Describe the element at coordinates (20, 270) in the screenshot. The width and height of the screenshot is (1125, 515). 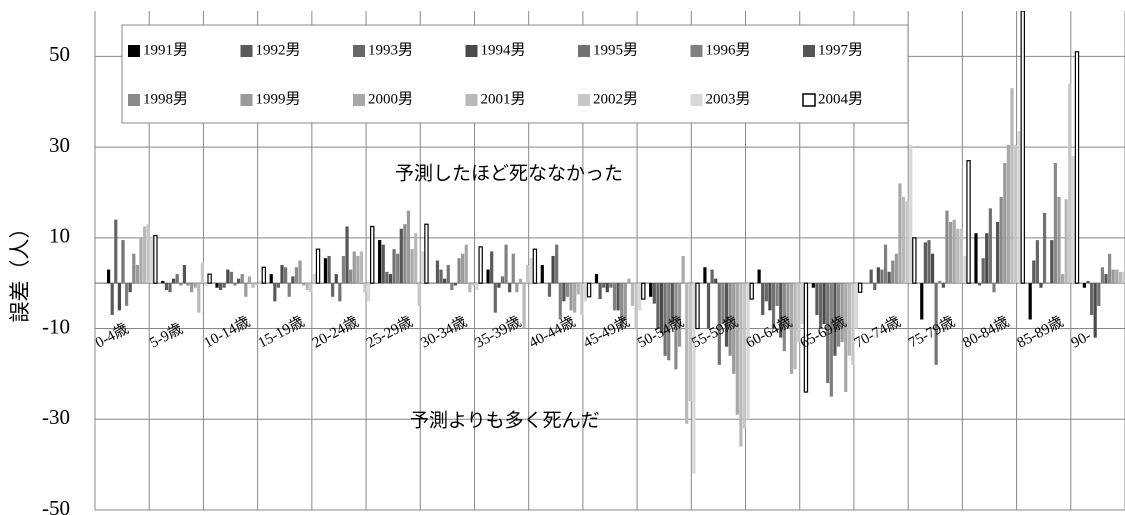
I see `y-axis-label: 誤差（人）` at that location.